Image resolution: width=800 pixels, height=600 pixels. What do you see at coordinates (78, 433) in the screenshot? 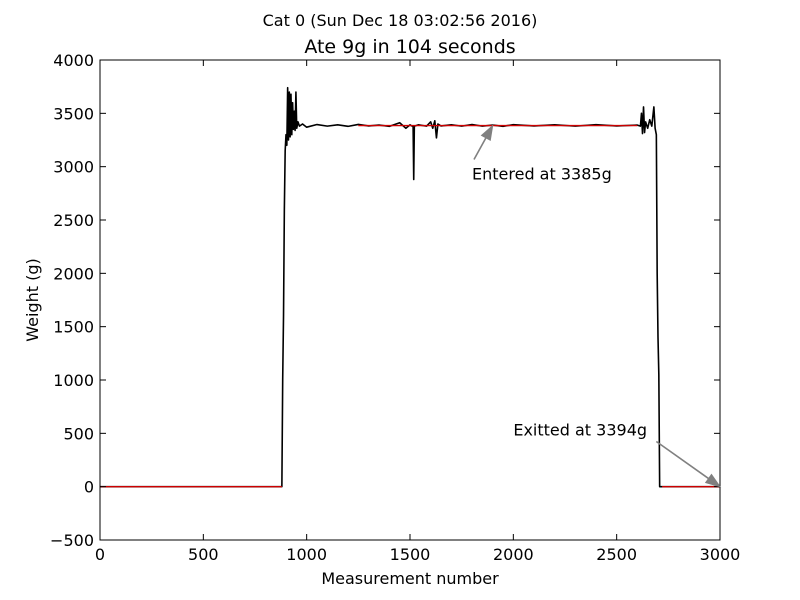
I see `y-tick-label: 500` at bounding box center [78, 433].